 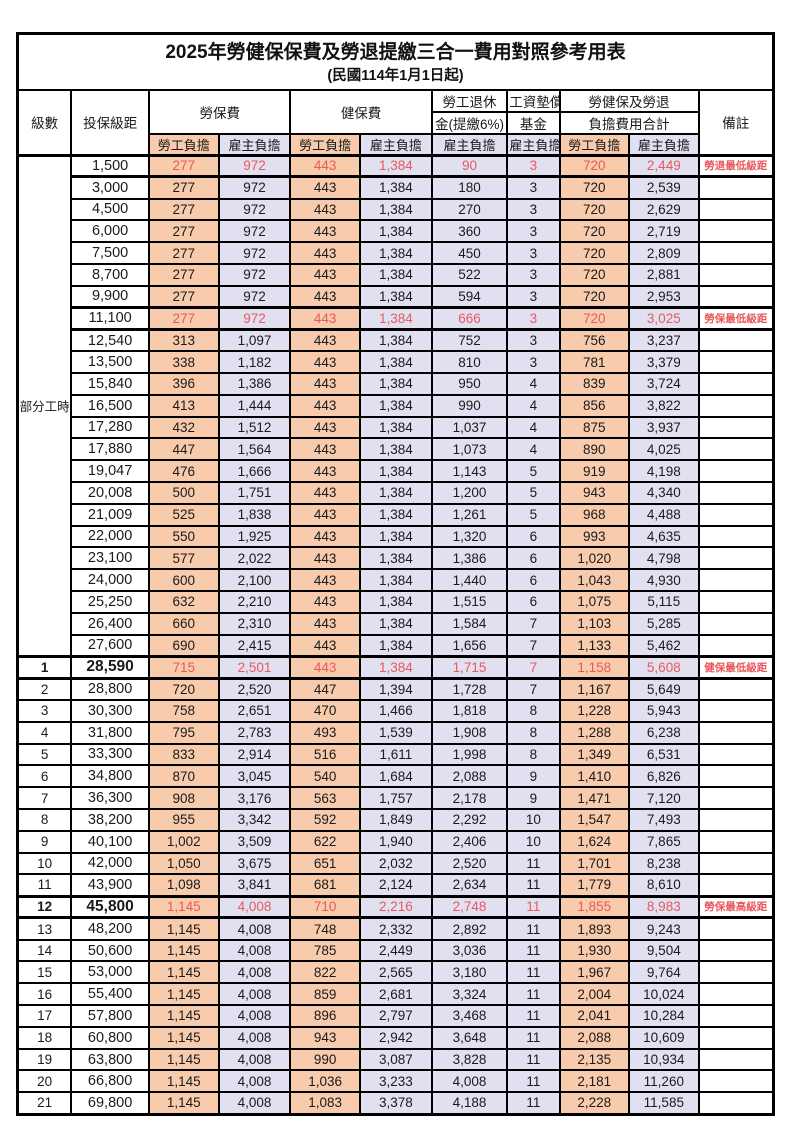 I want to click on labor-employee-cell: 795, so click(x=184, y=732).